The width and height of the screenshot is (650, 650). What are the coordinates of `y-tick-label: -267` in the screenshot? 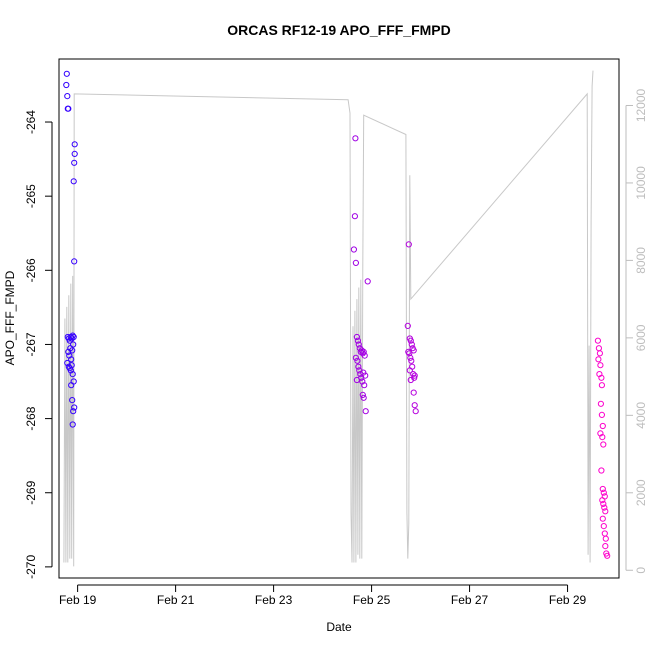 It's located at (31, 344).